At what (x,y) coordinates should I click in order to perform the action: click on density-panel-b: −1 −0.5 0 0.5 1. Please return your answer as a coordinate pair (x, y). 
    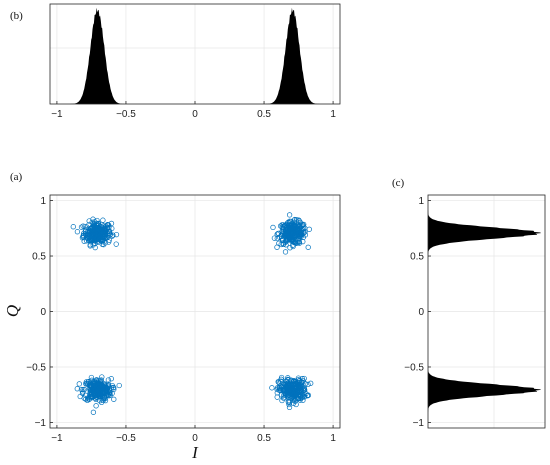
    Looking at the image, I should click on (195, 61).